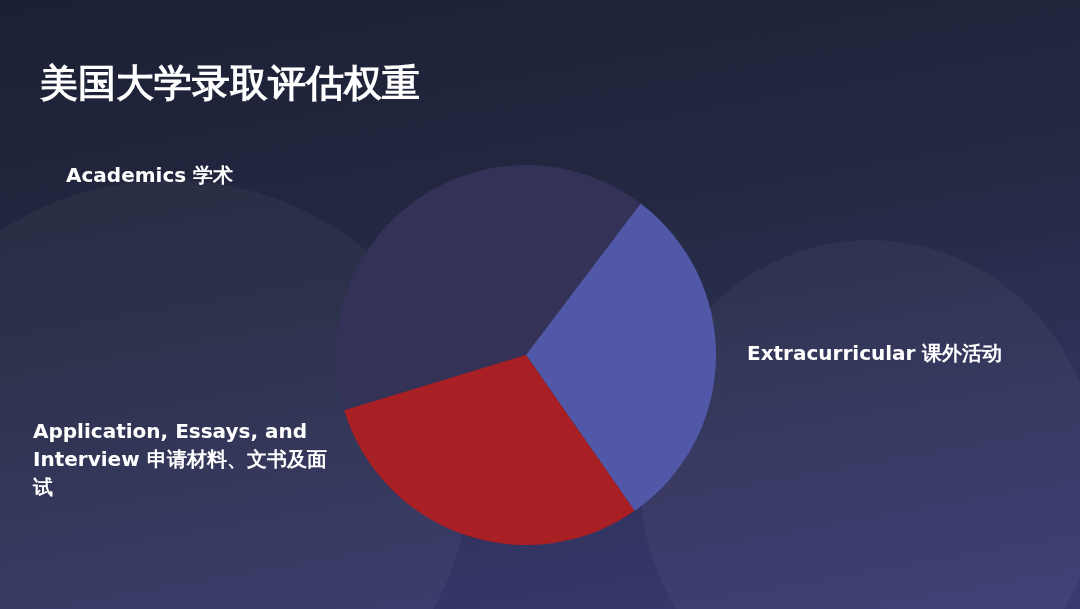  What do you see at coordinates (230, 83) in the screenshot?
I see `chart-title: 美国大学录取评估权重` at bounding box center [230, 83].